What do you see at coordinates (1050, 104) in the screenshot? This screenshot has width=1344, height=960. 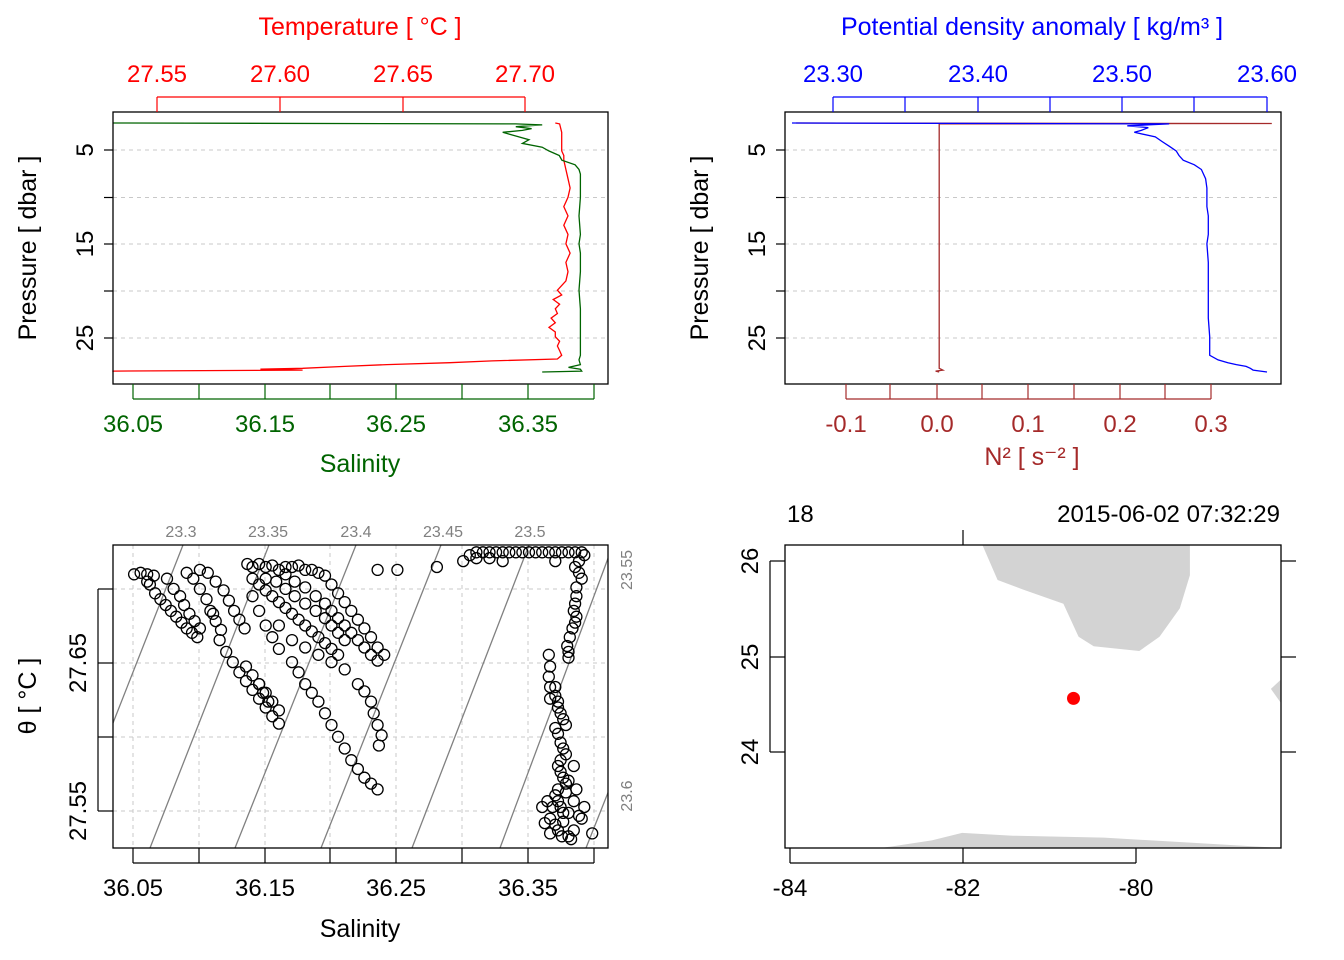 I see `density-axis` at bounding box center [1050, 104].